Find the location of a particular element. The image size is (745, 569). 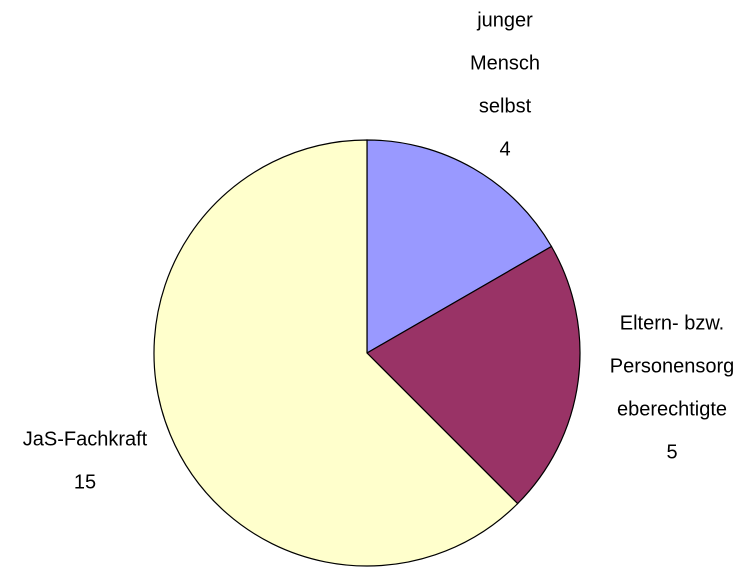

slice-value: 5 is located at coordinates (671, 452).